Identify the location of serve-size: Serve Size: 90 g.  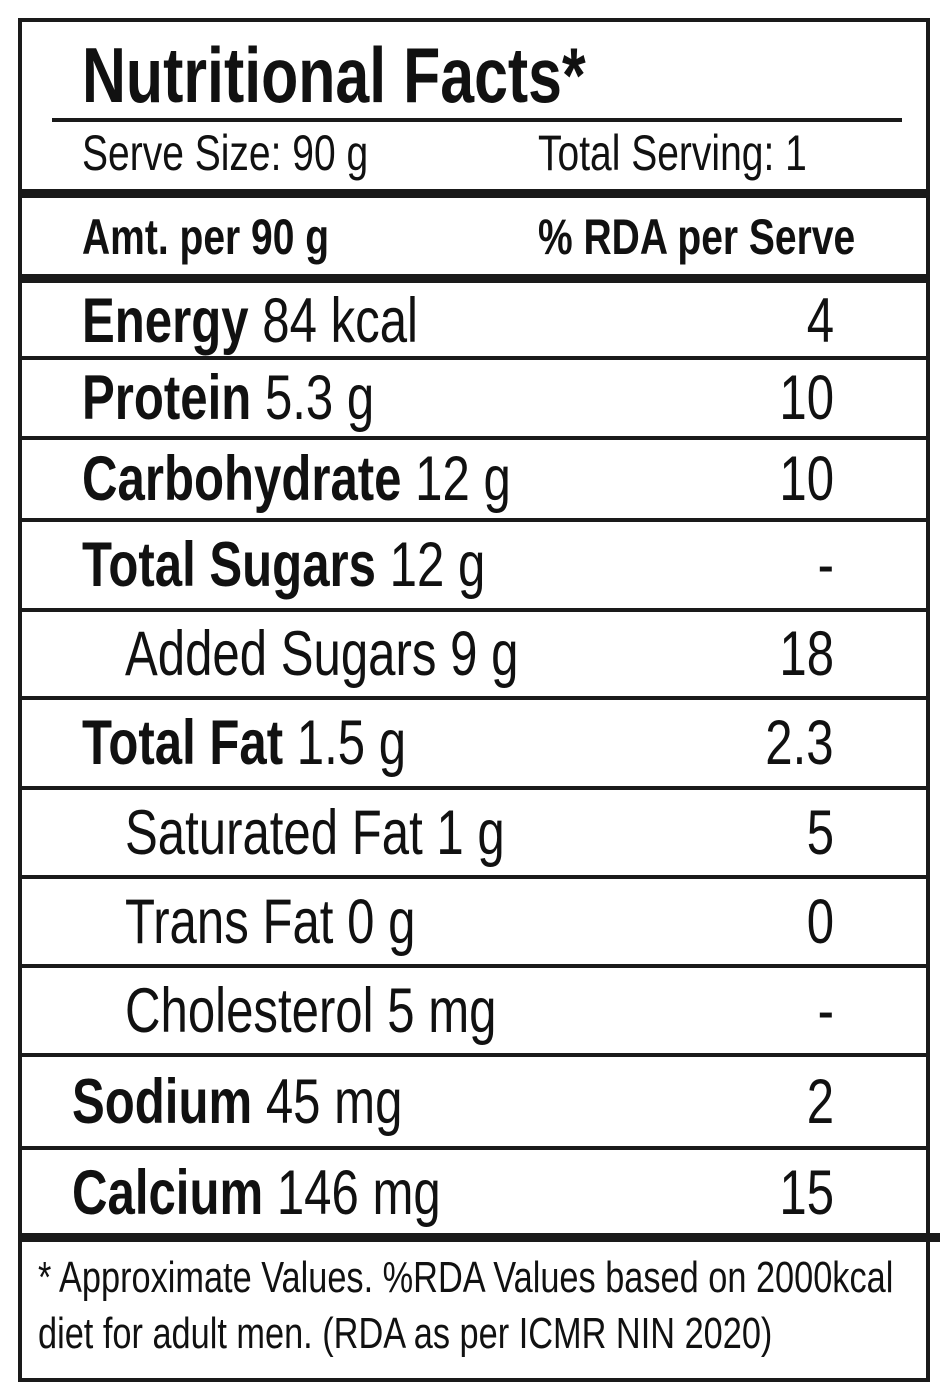
(265, 153).